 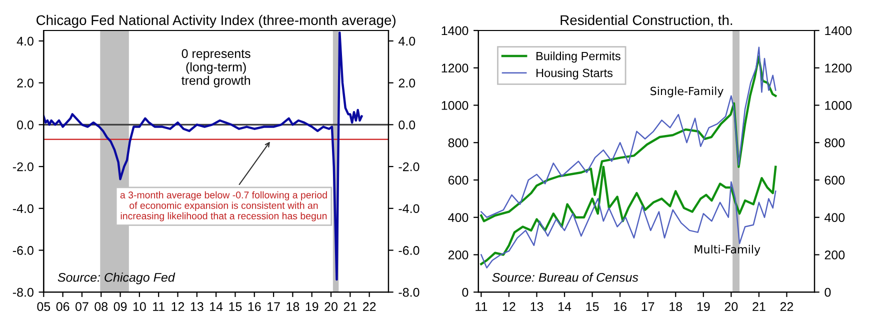 I want to click on y2-tick-label: 600, so click(x=834, y=180).